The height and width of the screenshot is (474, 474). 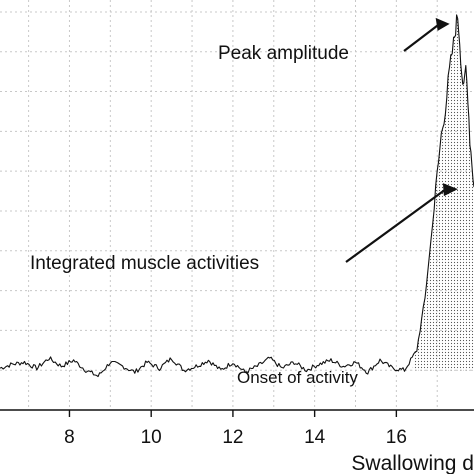 What do you see at coordinates (144, 263) in the screenshot?
I see `integrated-activities-label: Integrated muscle activities` at bounding box center [144, 263].